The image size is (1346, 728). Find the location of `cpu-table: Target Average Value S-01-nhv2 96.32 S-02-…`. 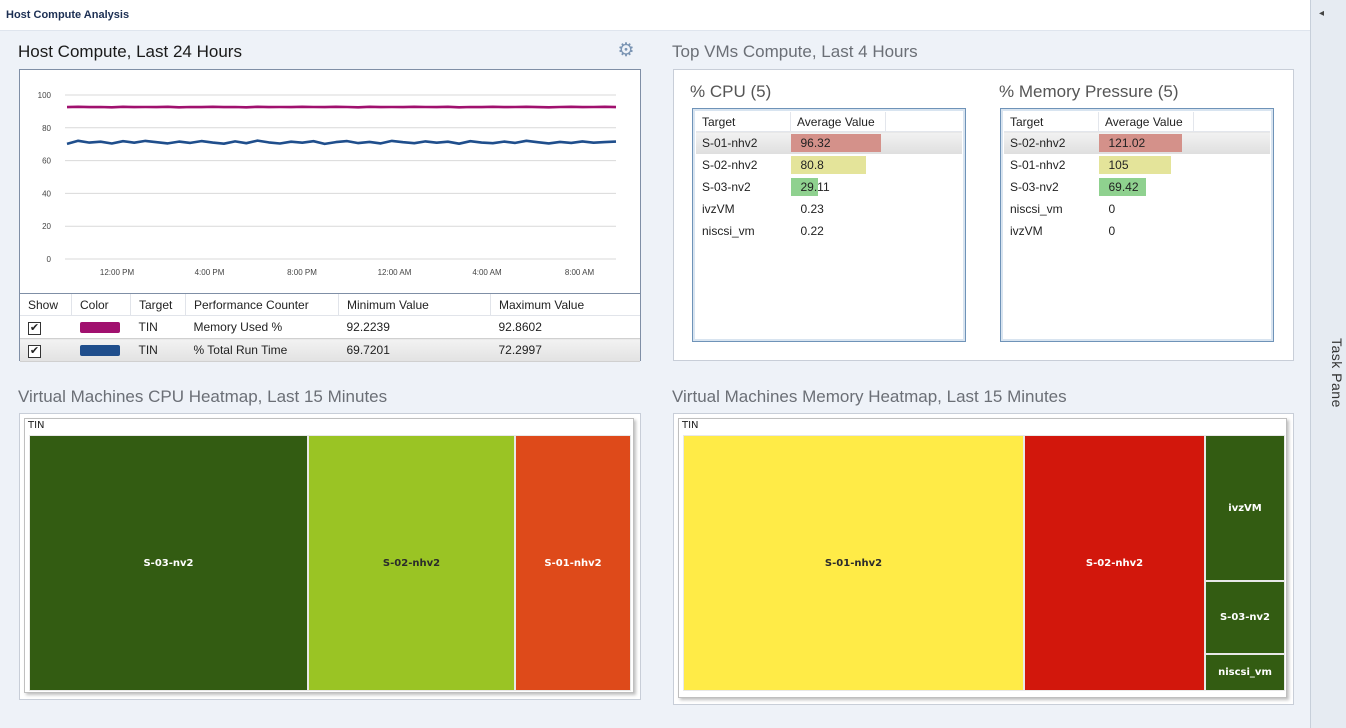

cpu-table: Target Average Value S-01-nhv2 96.32 S-02-… is located at coordinates (829, 177).